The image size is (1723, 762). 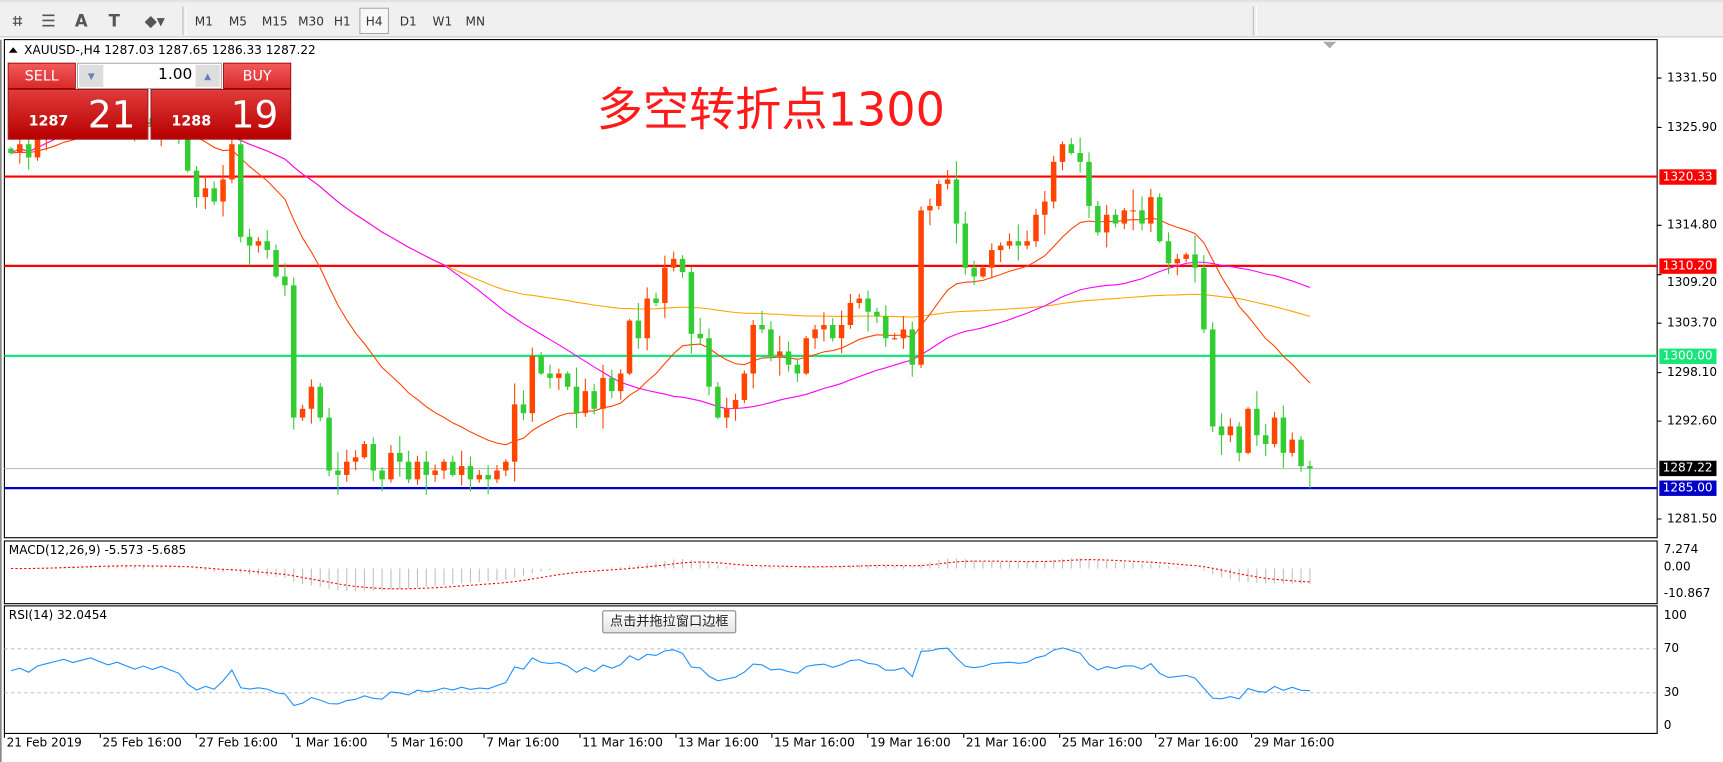 I want to click on sell-button: SELL, so click(x=41, y=76).